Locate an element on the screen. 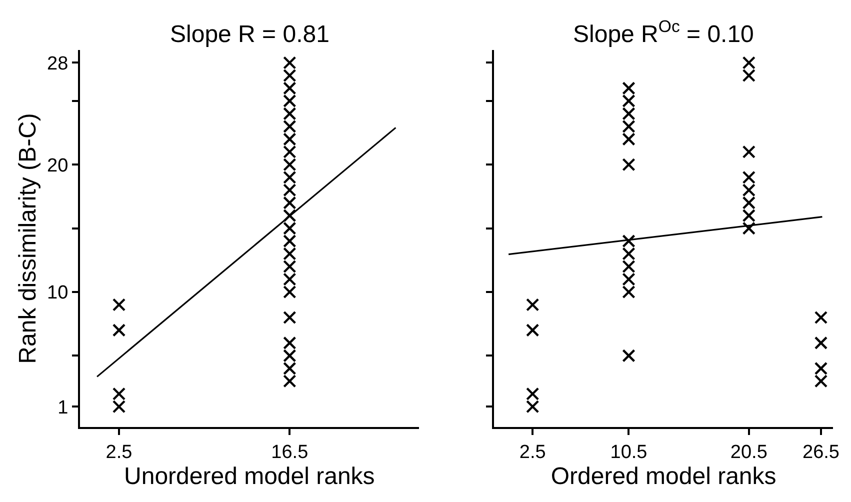  x-axis-title: Ordered model ranks is located at coordinates (663, 476).